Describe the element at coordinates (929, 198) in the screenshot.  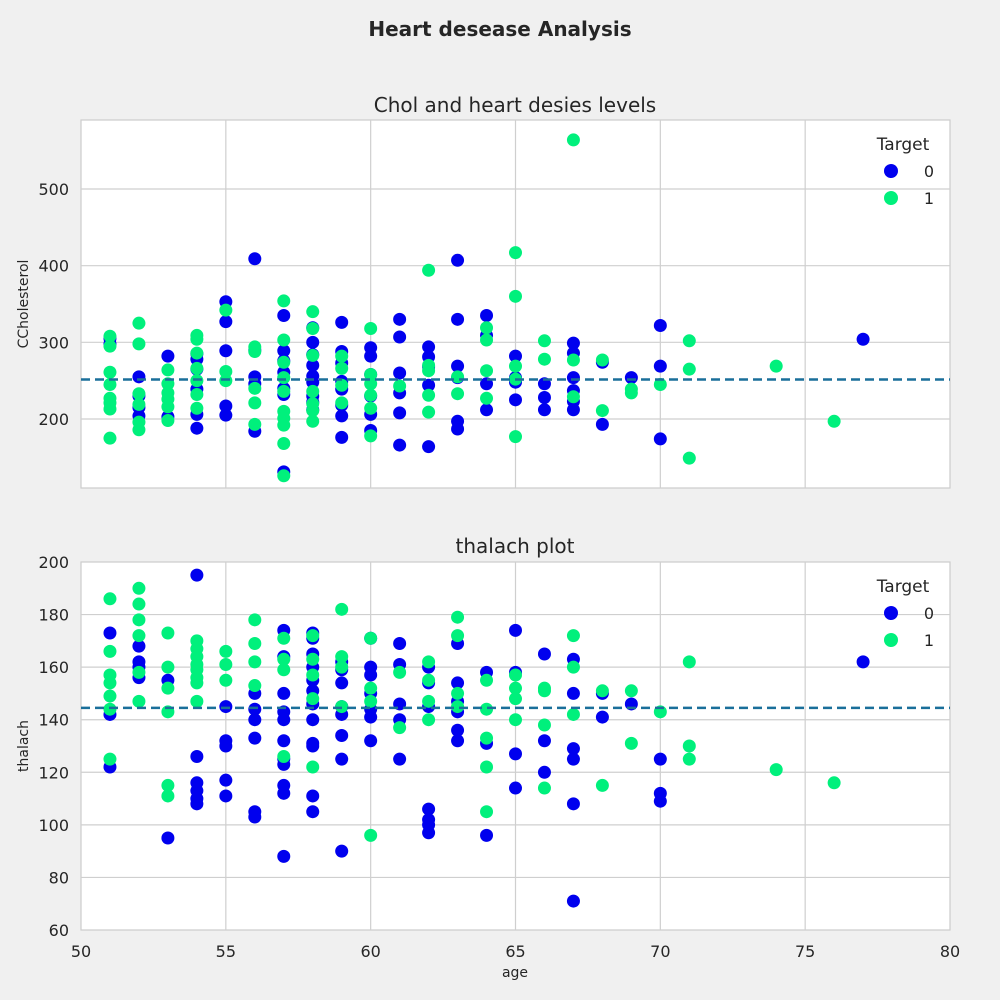
I see `chol-legend-label-1: 1` at that location.